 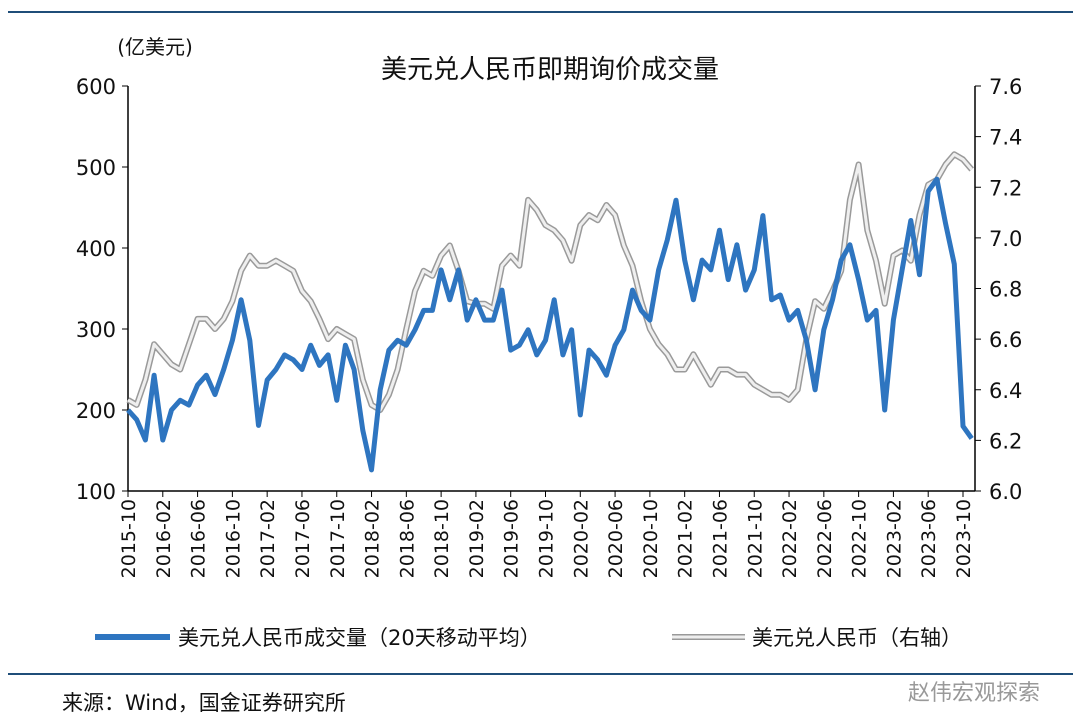 I want to click on x-tick-label: 2023-06, so click(x=929, y=538).